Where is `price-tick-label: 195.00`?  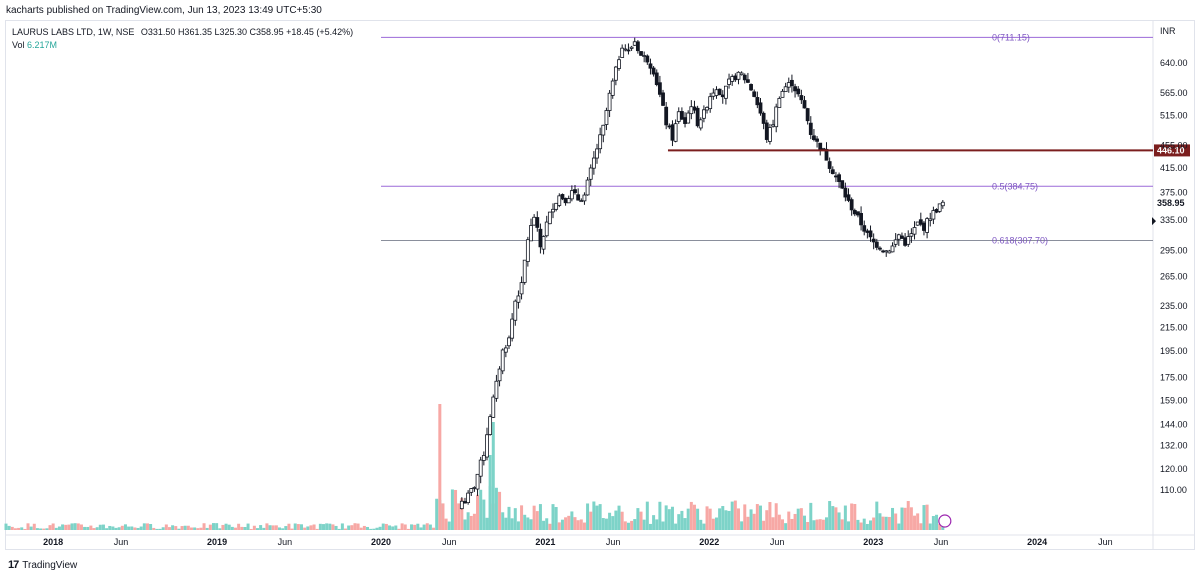
price-tick-label: 195.00 is located at coordinates (1174, 351).